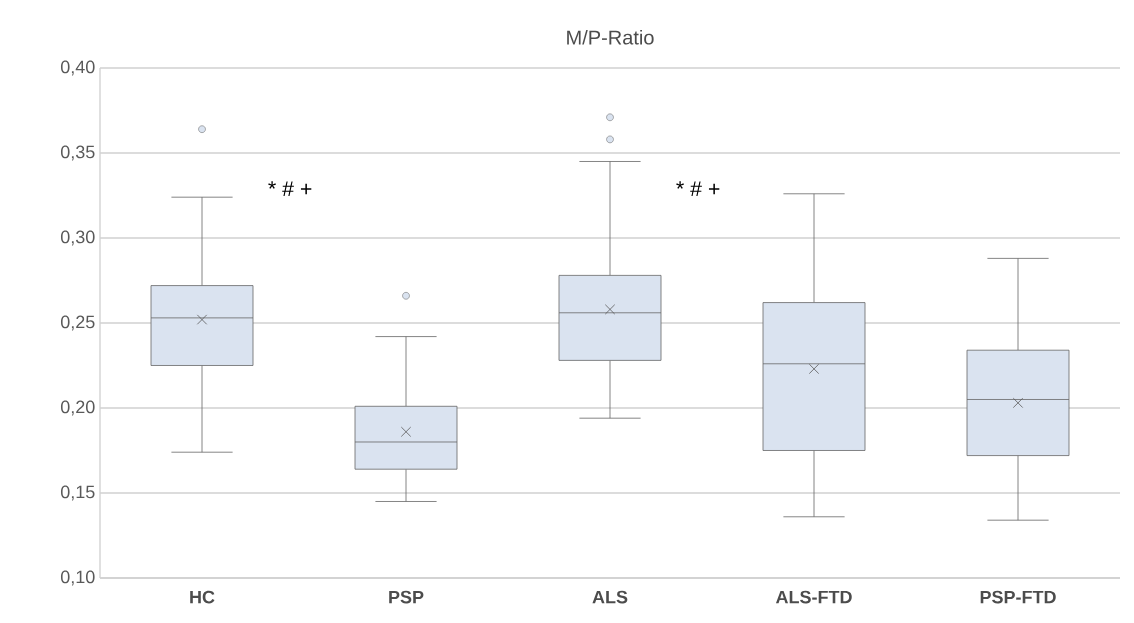  I want to click on x-tick-label: ALS-FTD, so click(813, 597).